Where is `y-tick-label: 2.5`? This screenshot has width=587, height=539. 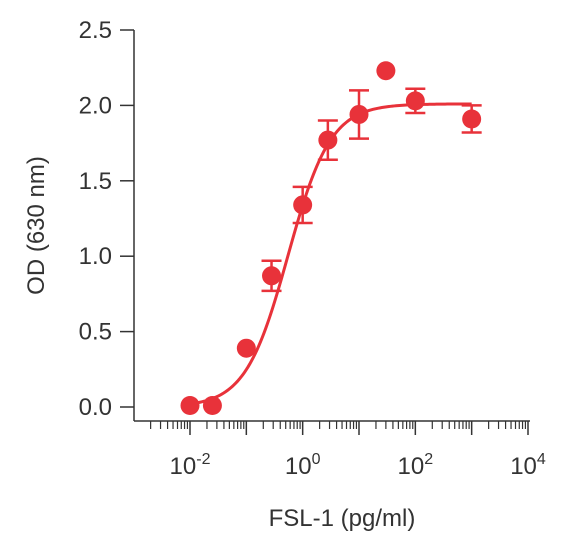
y-tick-label: 2.5 is located at coordinates (95, 30).